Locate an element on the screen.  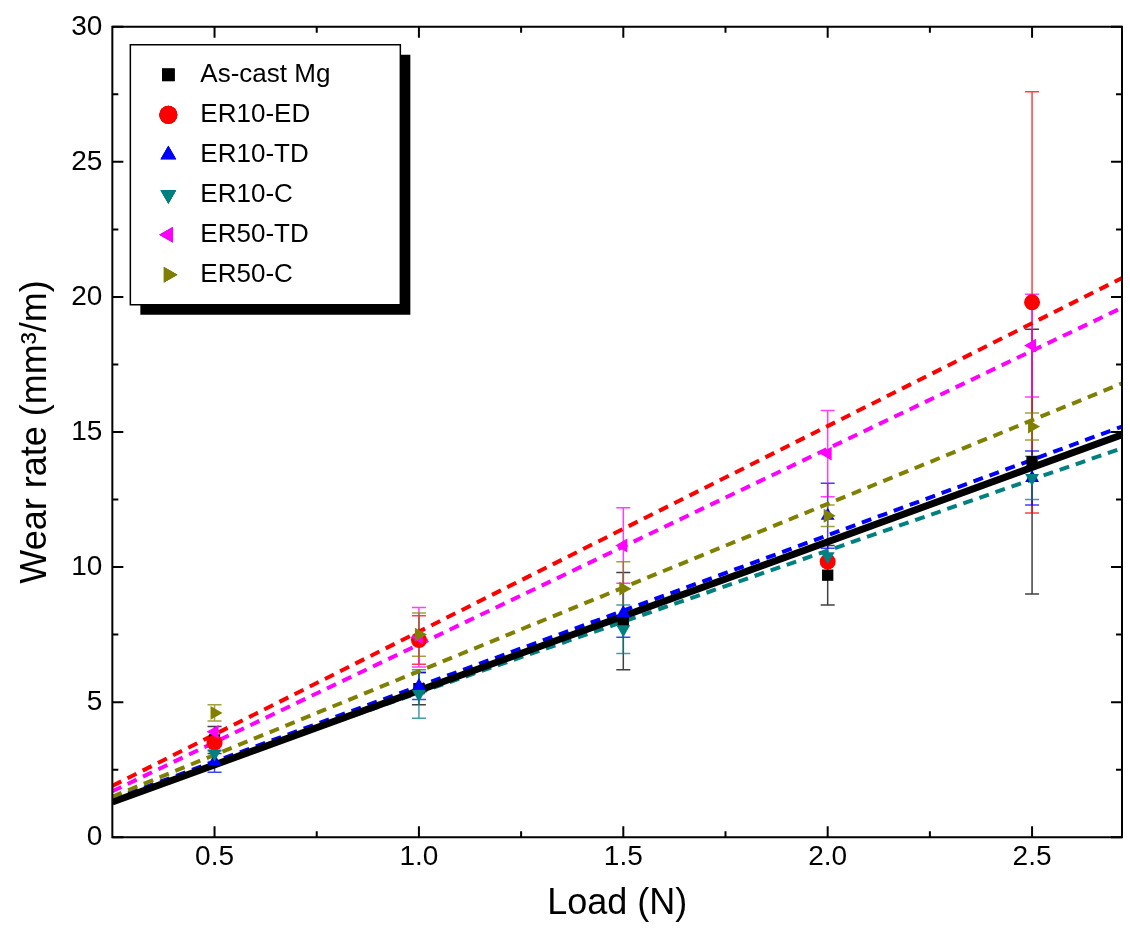
y-tick-label: 25 is located at coordinates (87, 160).